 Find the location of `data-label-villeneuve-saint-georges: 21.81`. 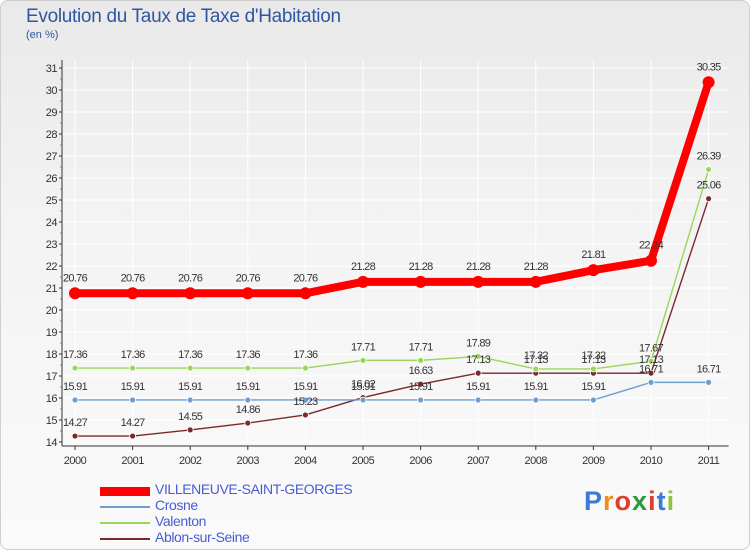

data-label-villeneuve-saint-georges: 21.81 is located at coordinates (593, 255).